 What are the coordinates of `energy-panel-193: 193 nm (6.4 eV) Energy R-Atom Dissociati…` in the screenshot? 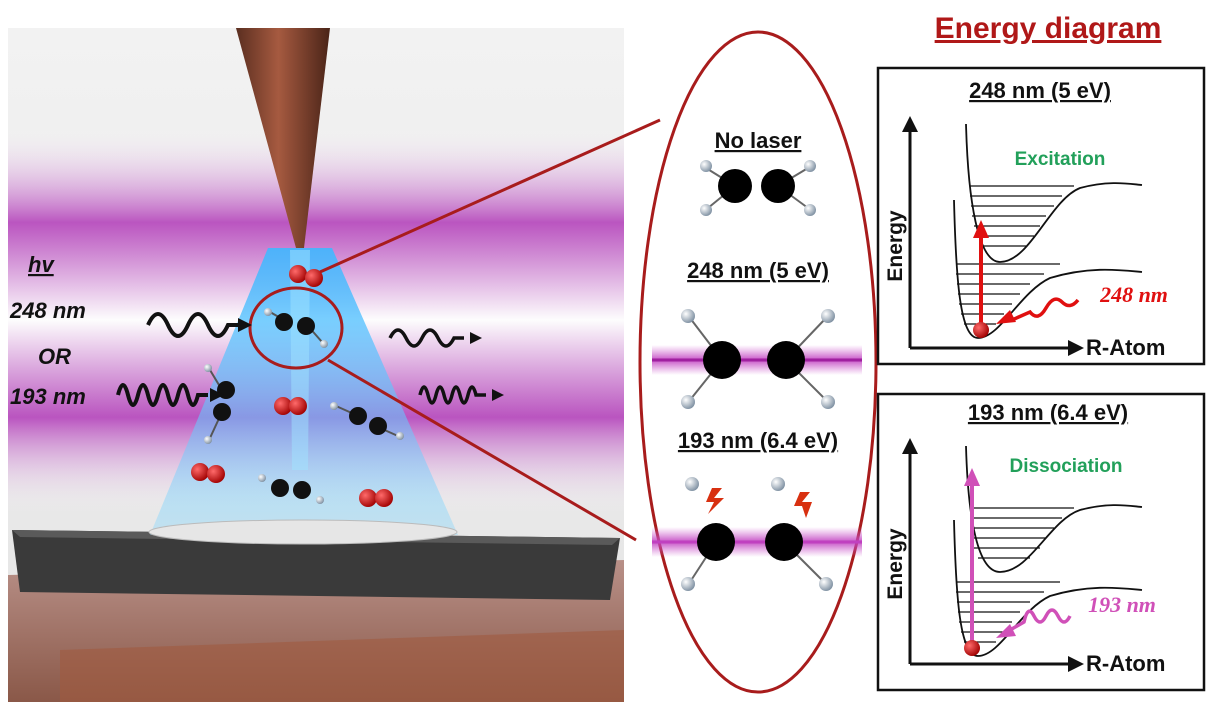 It's located at (1041, 542).